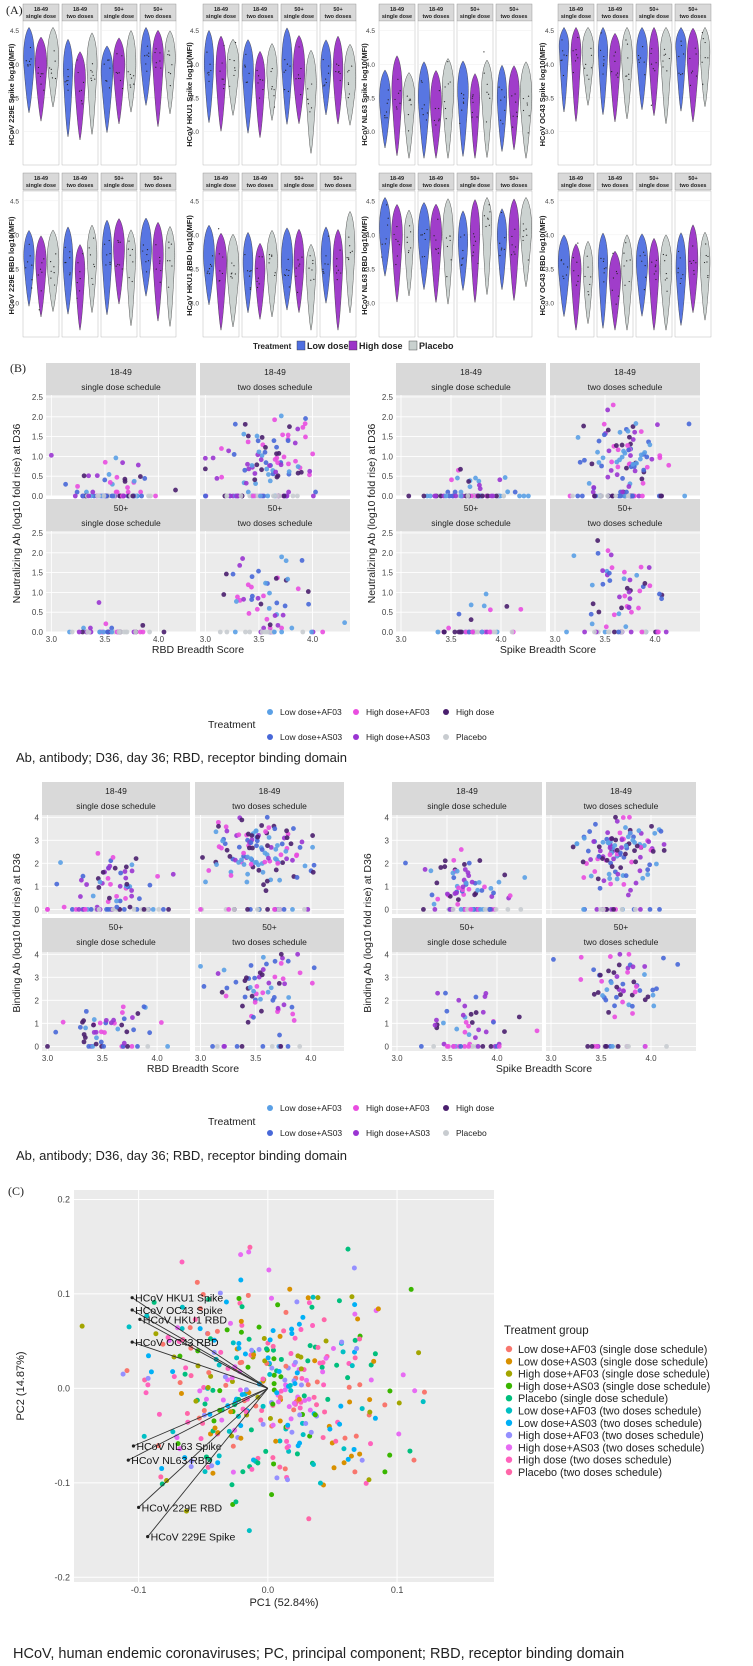 The height and width of the screenshot is (1666, 753). What do you see at coordinates (14, 235) in the screenshot?
I see `y-tick-label: 4.0` at bounding box center [14, 235].